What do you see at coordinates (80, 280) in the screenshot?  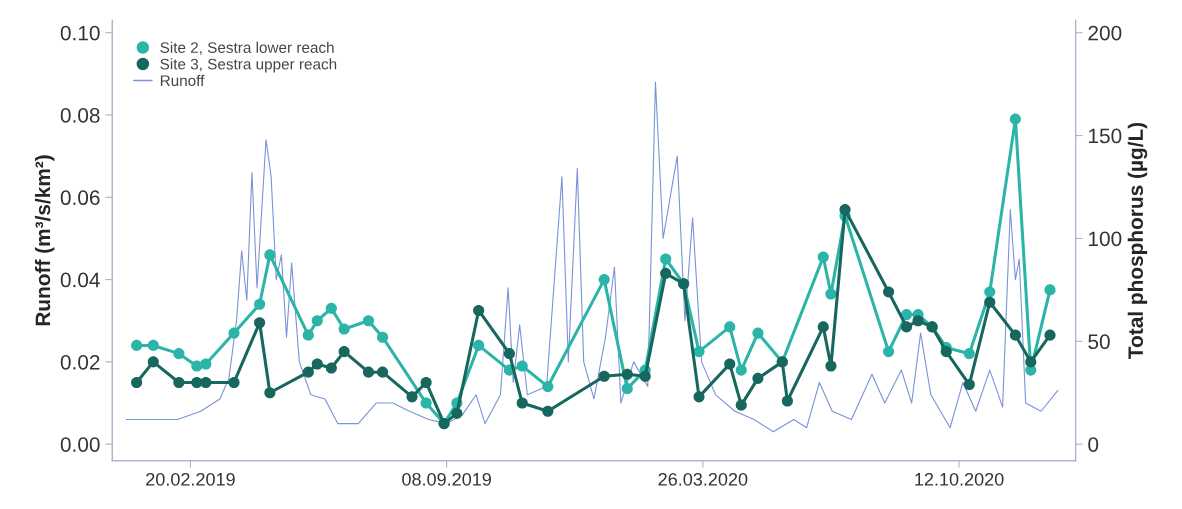 I see `y-tick-label: 0.04` at bounding box center [80, 280].